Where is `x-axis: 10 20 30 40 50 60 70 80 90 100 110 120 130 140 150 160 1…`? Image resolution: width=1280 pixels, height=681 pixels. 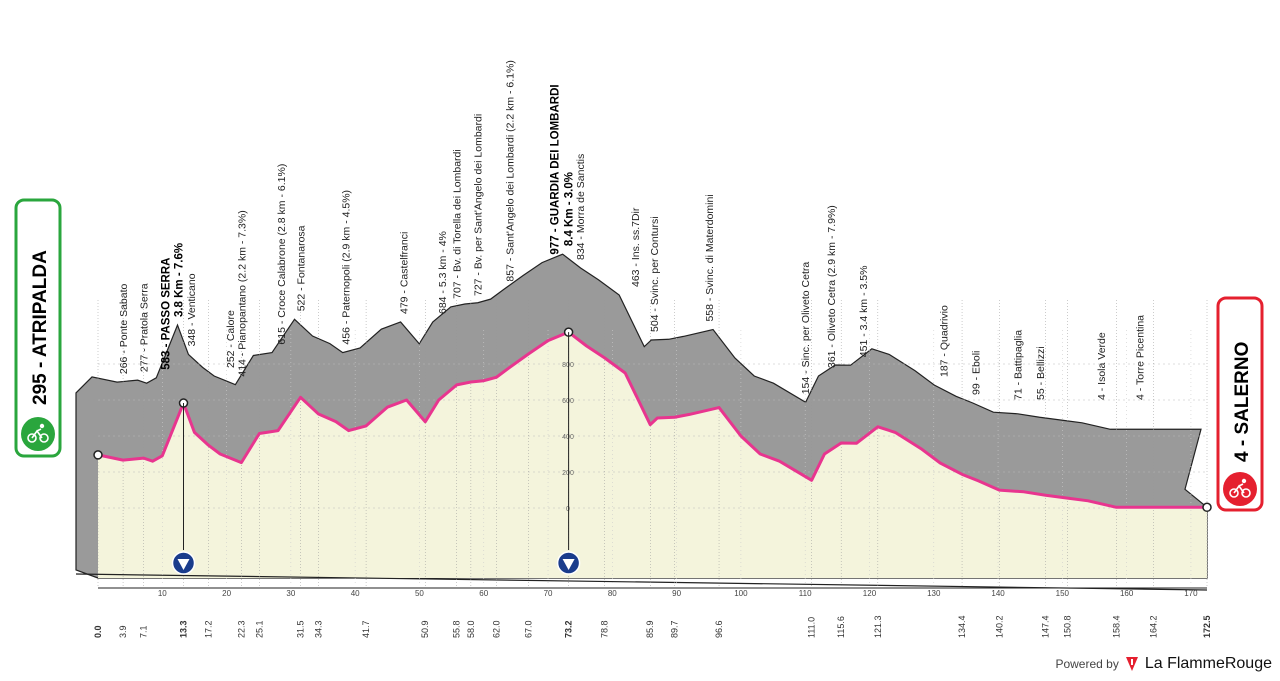 x-axis: 10 20 30 40 50 60 70 80 90 100 110 120 130 140 150 160 1… is located at coordinates (652, 612).